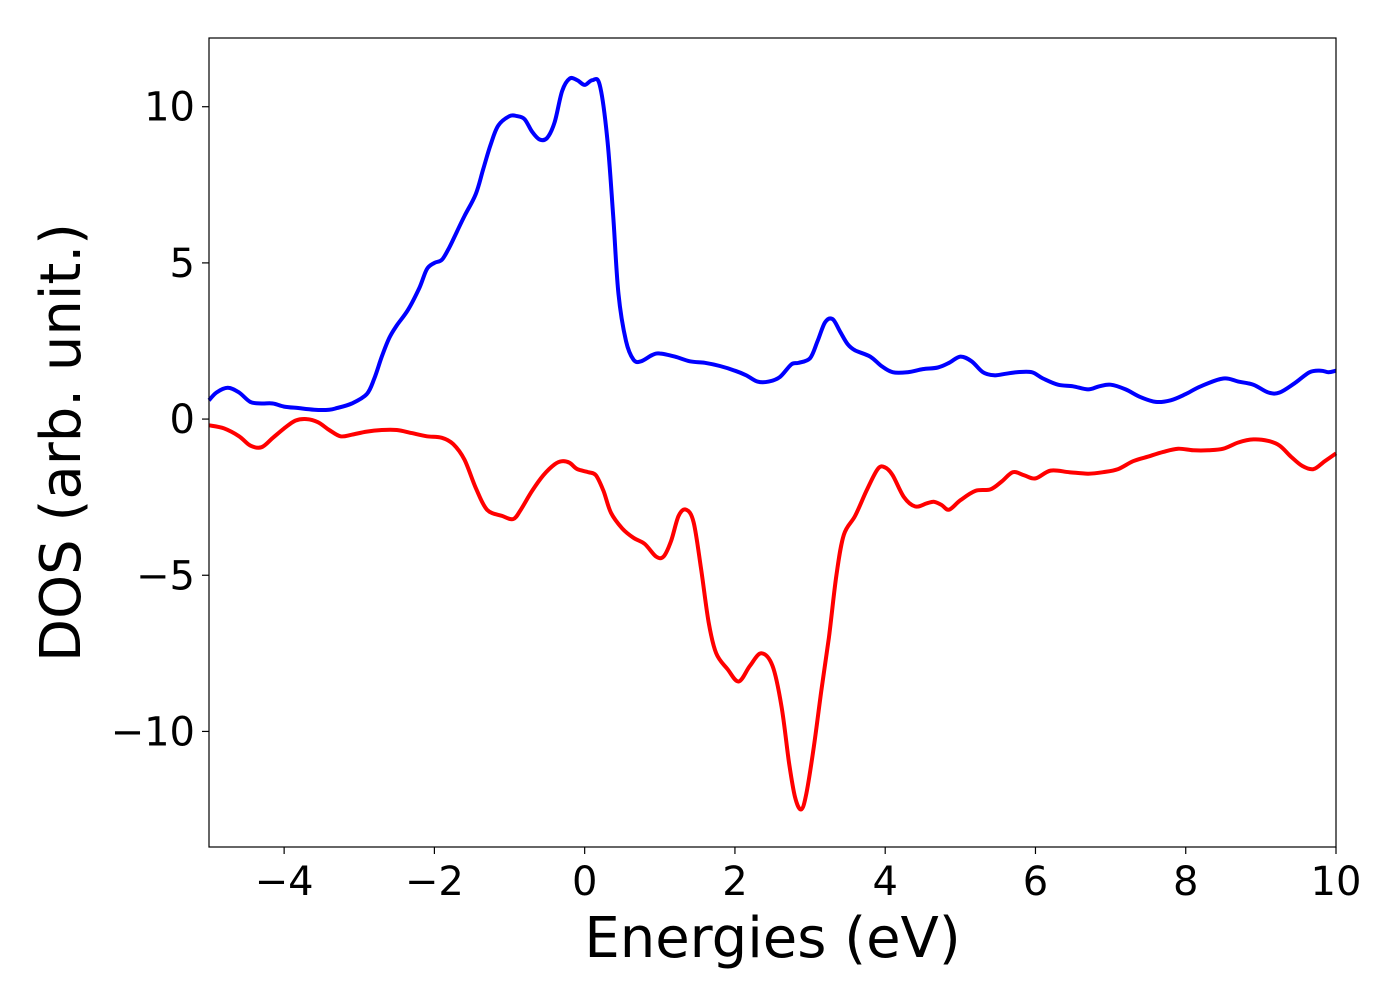 The height and width of the screenshot is (1000, 1400). I want to click on y-axis-label: DOS (arb. unit.), so click(61, 442).